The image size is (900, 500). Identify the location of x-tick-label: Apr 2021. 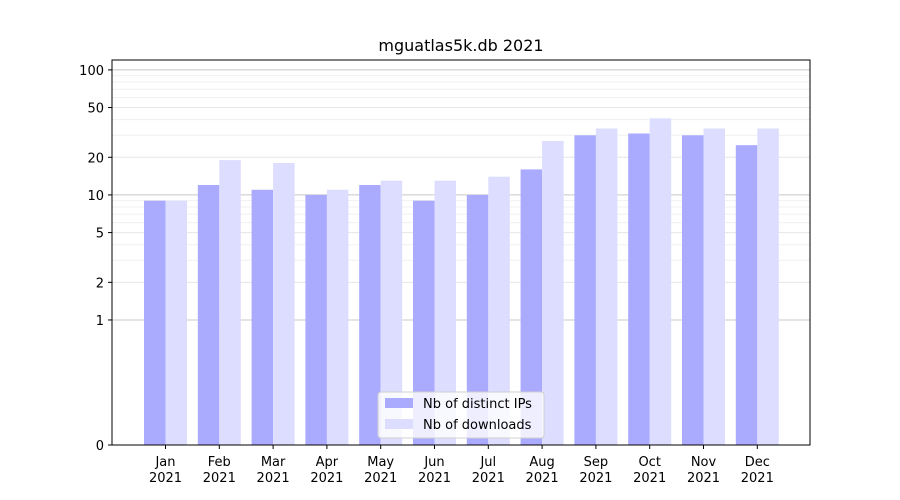
(326, 470).